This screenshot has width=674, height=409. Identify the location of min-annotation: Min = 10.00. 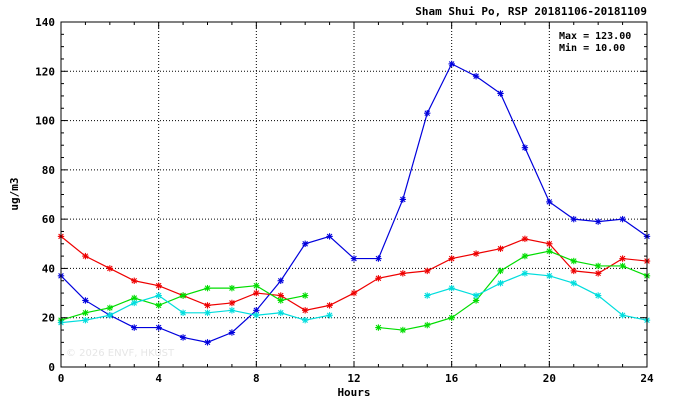
(592, 48).